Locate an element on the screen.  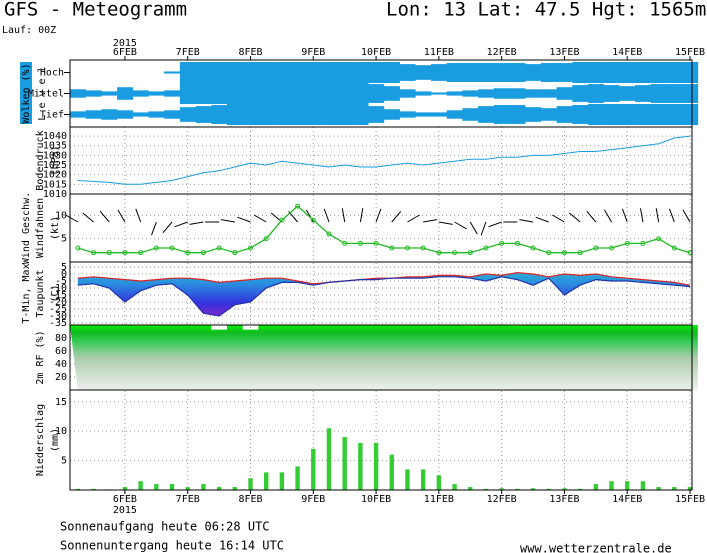
panel-label: Windfahnen is located at coordinates (40, 228).